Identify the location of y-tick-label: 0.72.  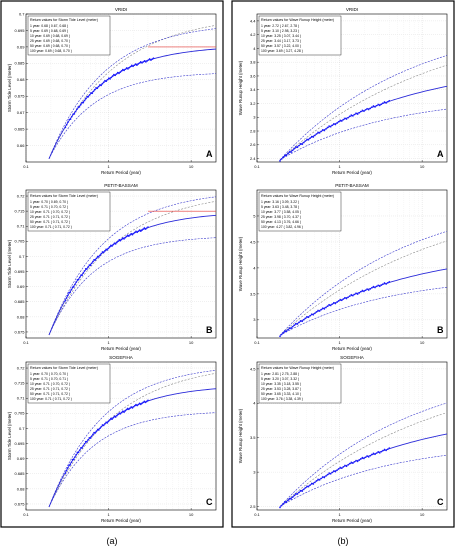
(21, 367).